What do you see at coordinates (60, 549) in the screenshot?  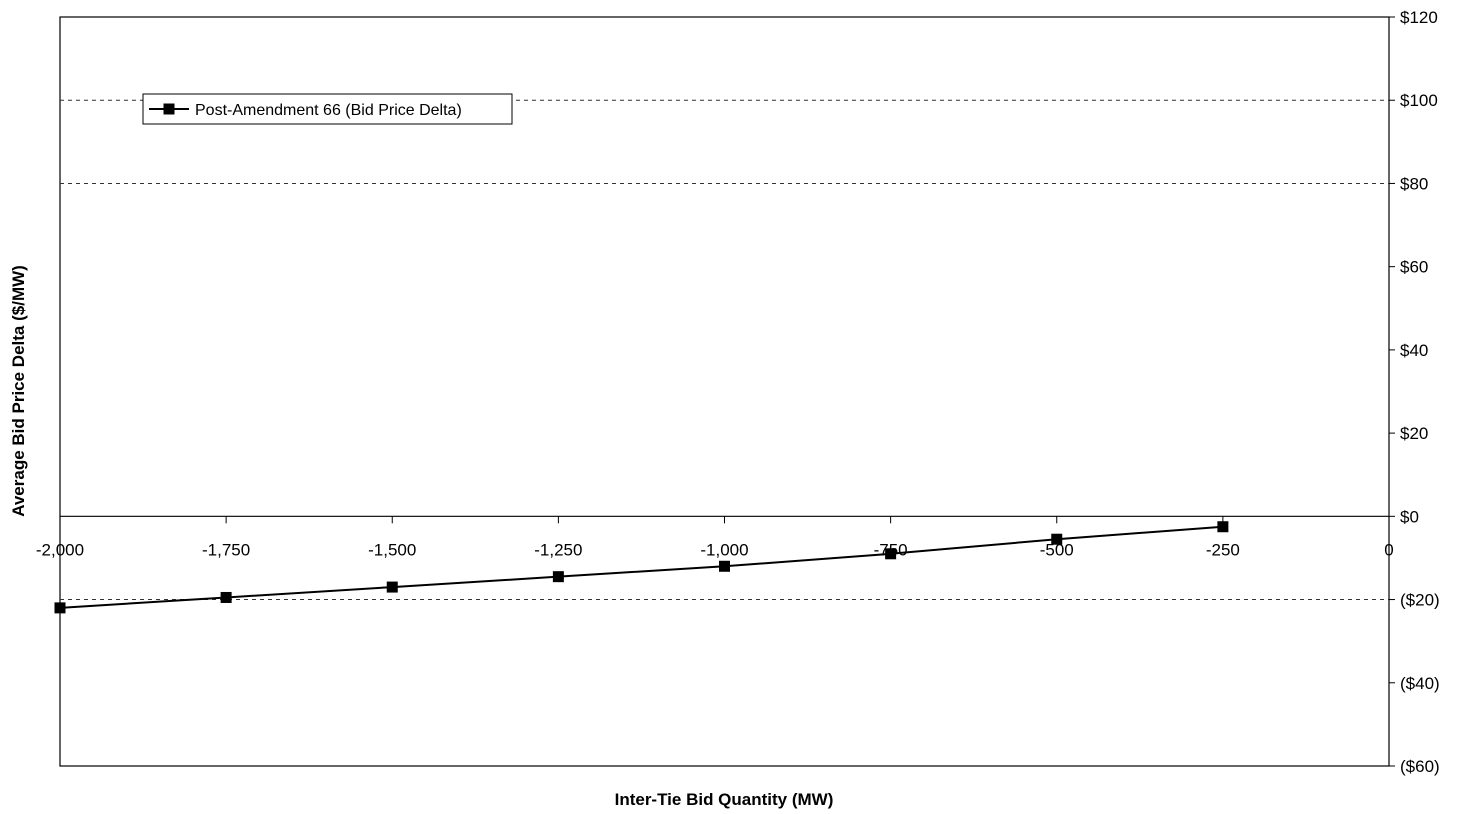 I see `x-tick-label: -2,000` at bounding box center [60, 549].